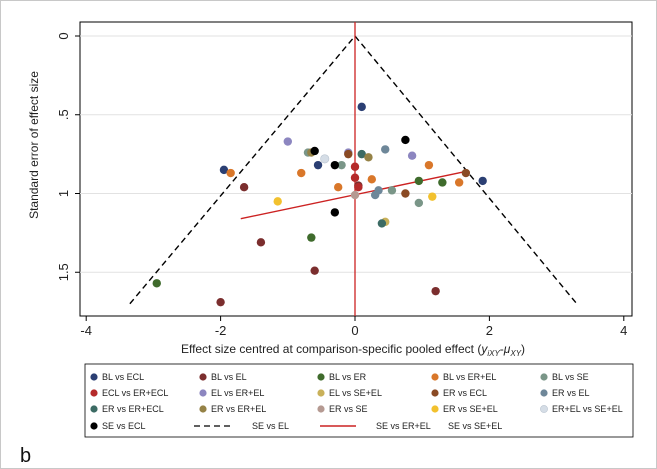  Describe the element at coordinates (484, 349) in the screenshot. I see `x-axis-label-formula: y` at that location.